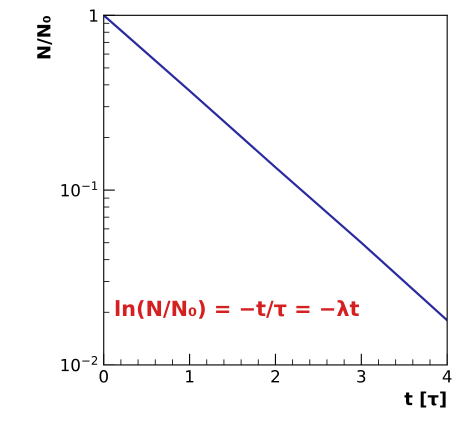 The height and width of the screenshot is (437, 461). I want to click on x-tick-label: 2, so click(275, 376).